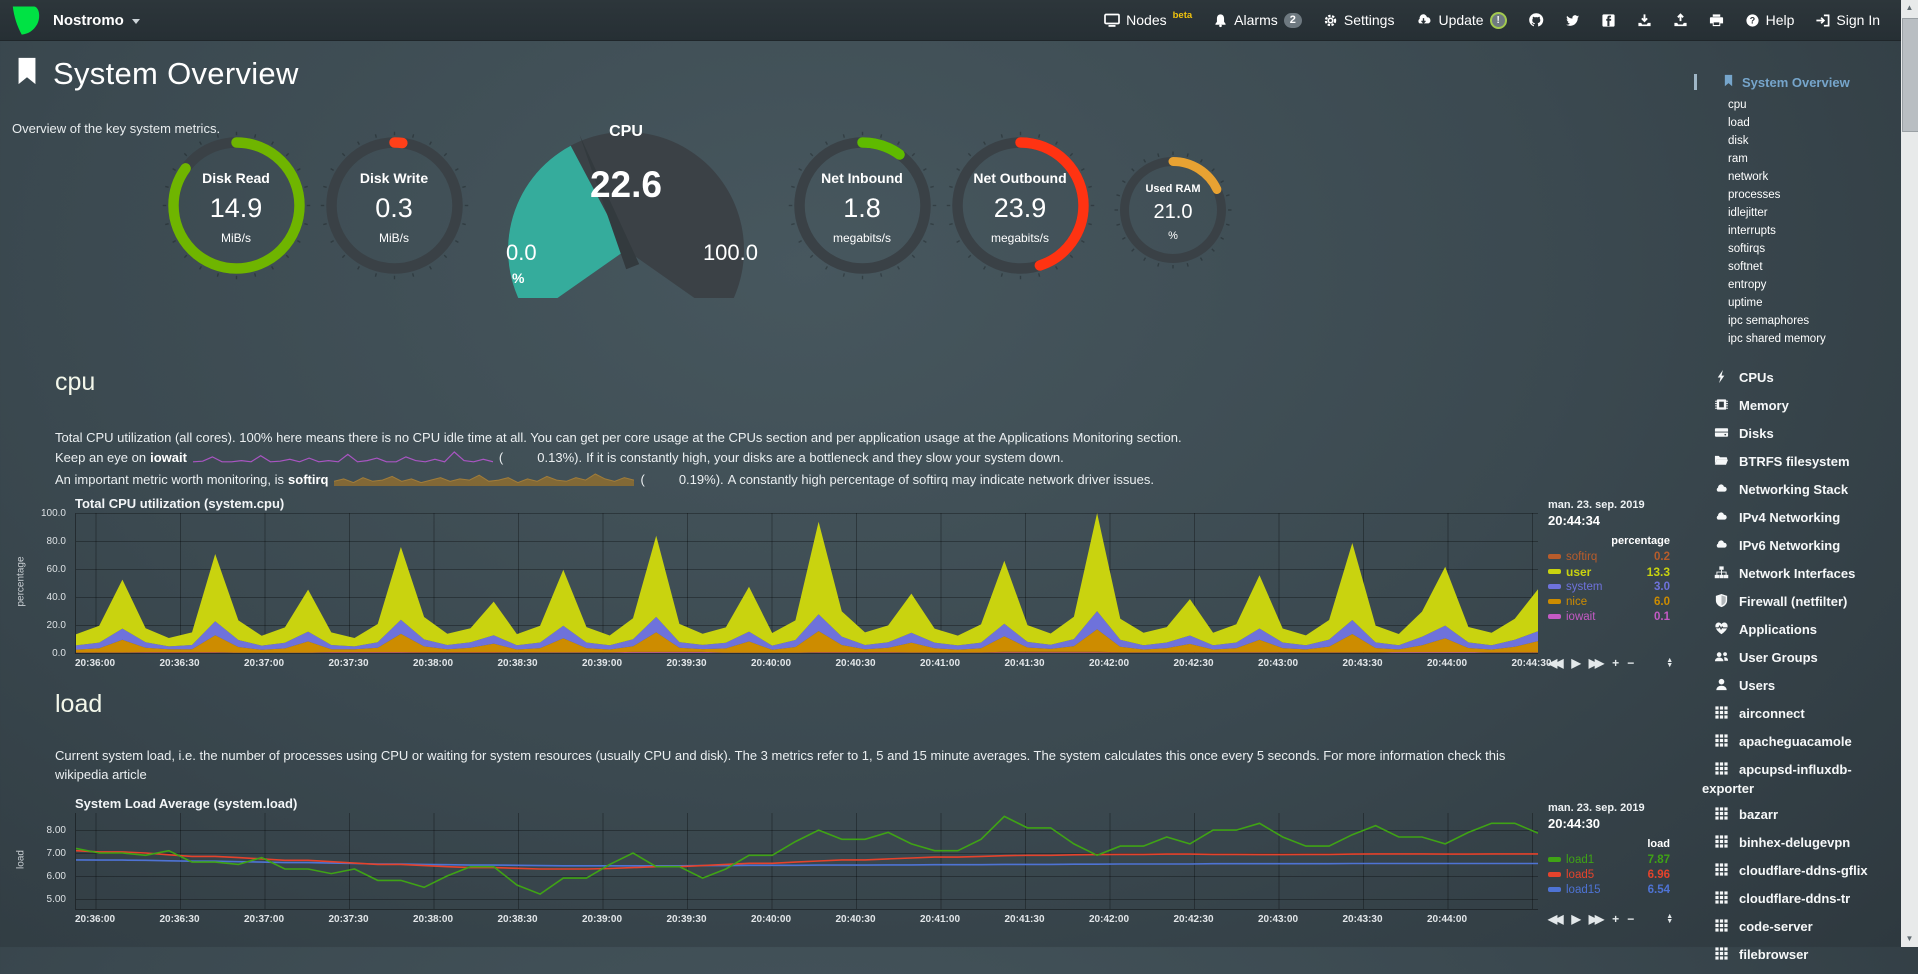 This screenshot has width=1918, height=974. I want to click on sidebar-section-label: CPUs, so click(1756, 377).